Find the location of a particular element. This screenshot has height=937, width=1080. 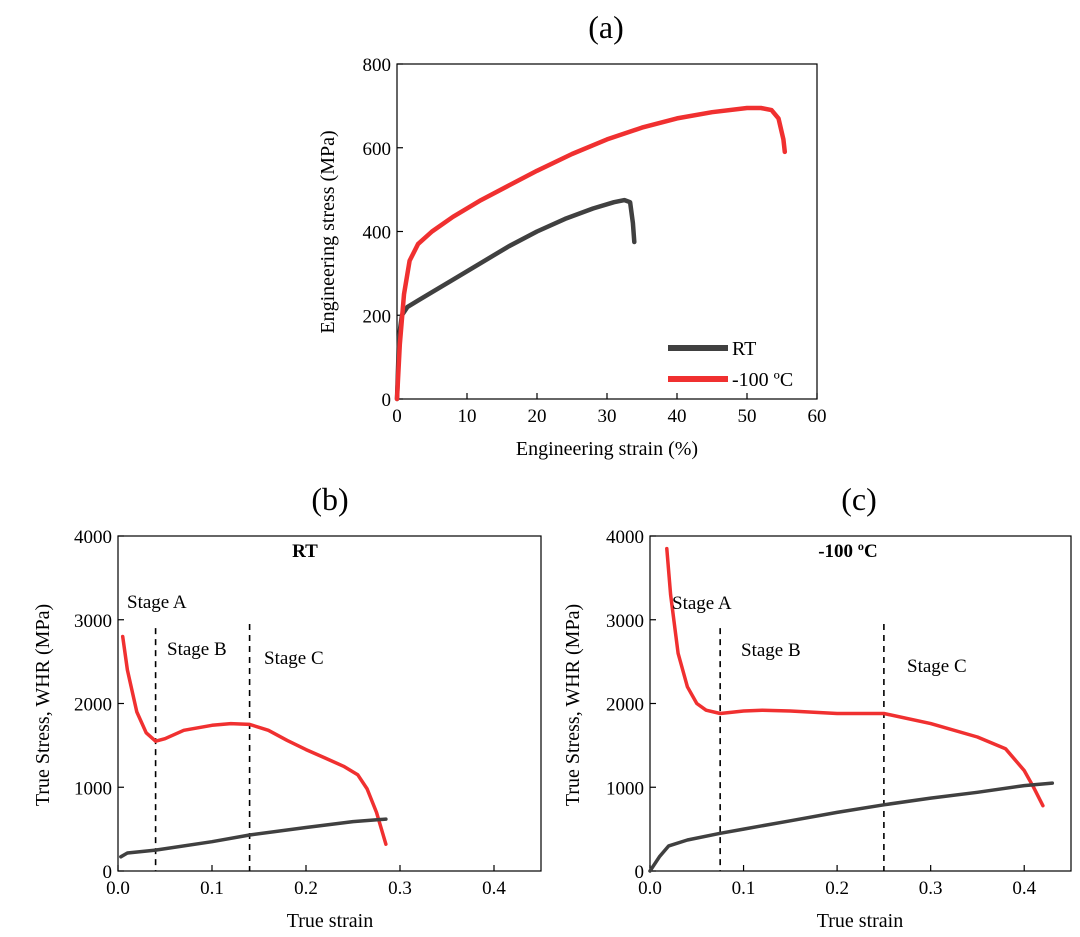

panel-b-xtick-label: 0.1 is located at coordinates (212, 888).